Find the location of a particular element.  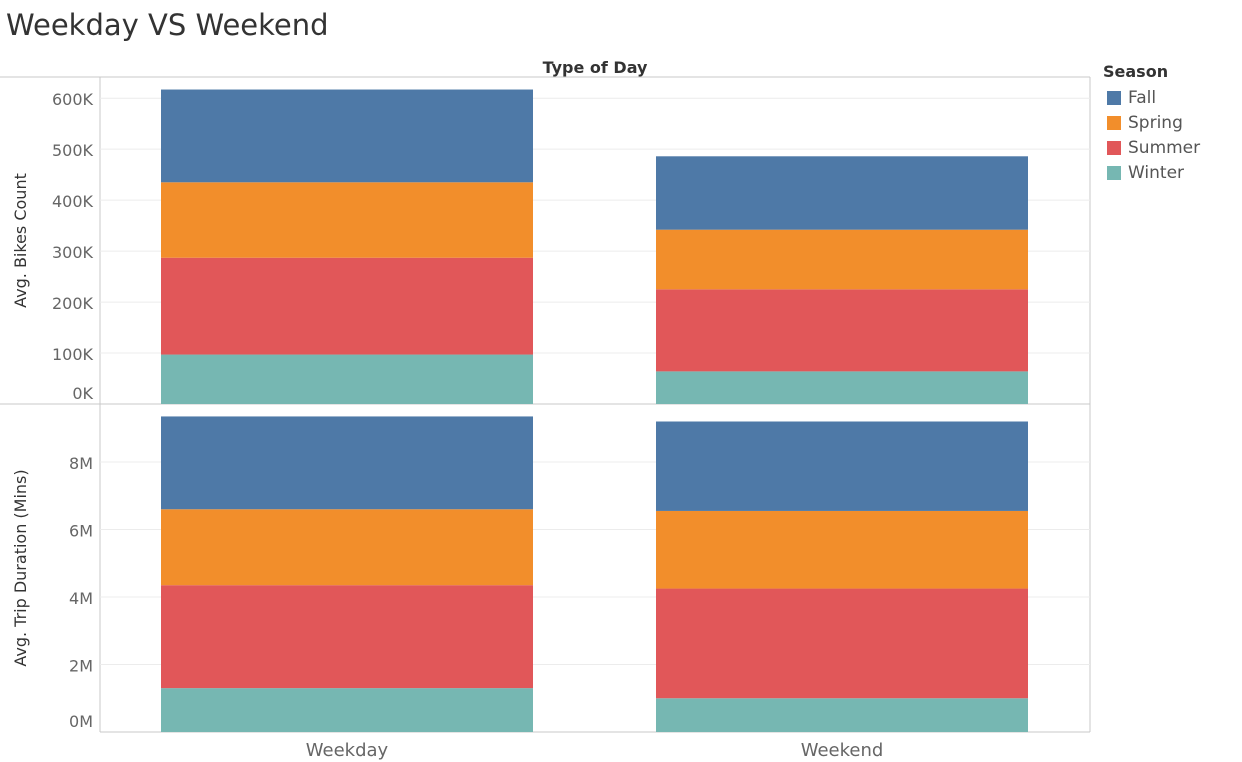

y-tick-label: 200K is located at coordinates (73, 303).